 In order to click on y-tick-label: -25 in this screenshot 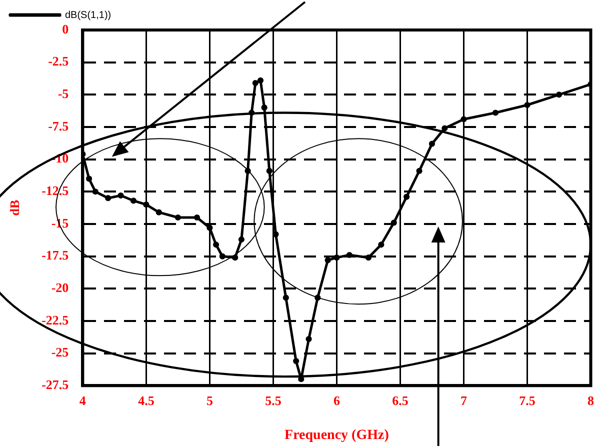, I will do `click(60, 352)`.